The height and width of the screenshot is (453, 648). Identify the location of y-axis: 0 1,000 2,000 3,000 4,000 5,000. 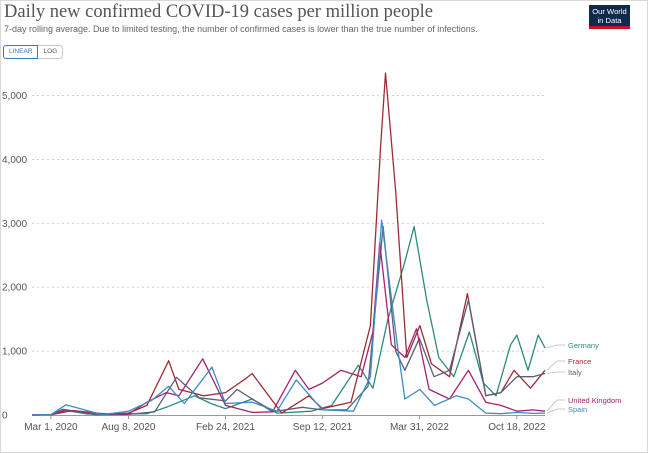
(14, 256).